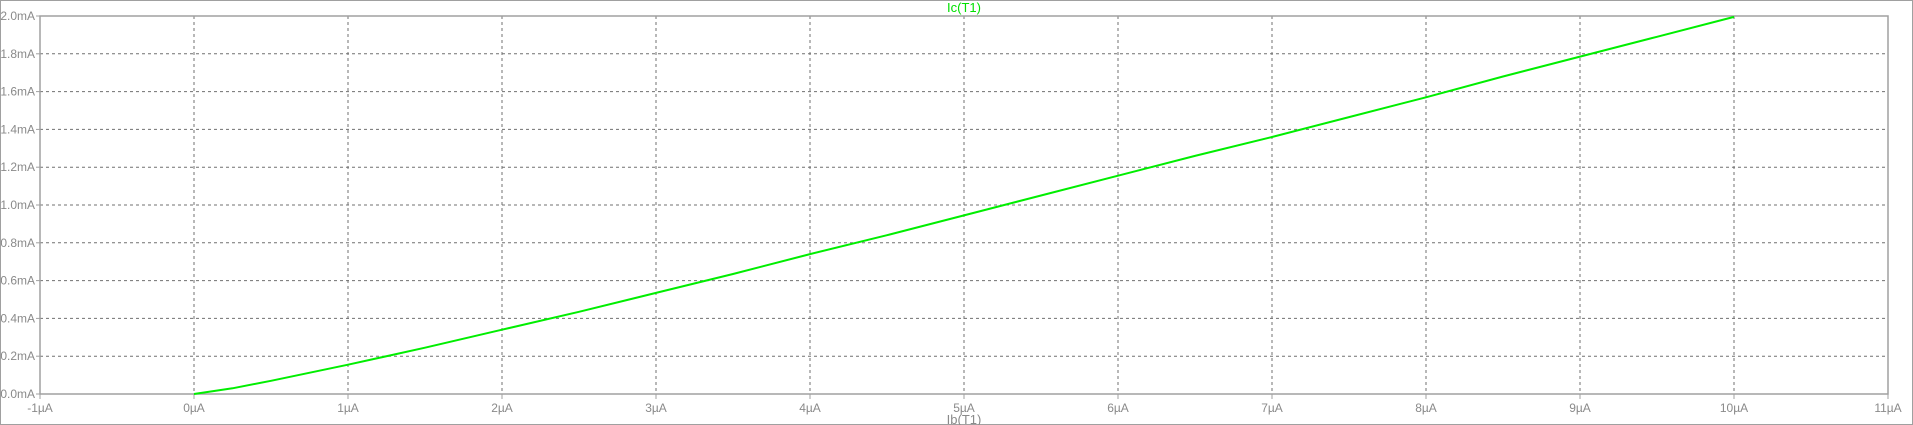 Image resolution: width=1913 pixels, height=425 pixels. I want to click on x-tick-label: 10µA, so click(1734, 408).